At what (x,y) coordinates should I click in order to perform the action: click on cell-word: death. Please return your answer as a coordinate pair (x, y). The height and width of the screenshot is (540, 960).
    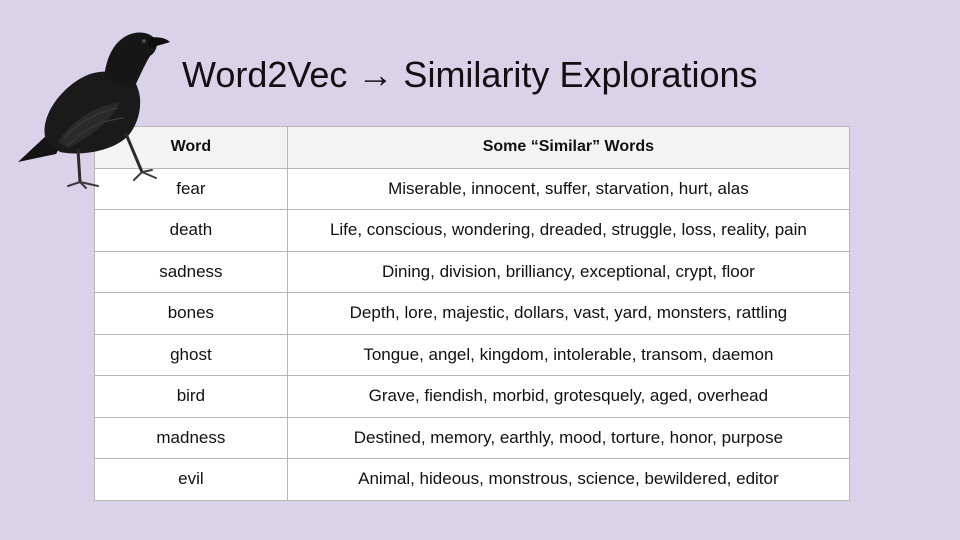
    Looking at the image, I should click on (191, 230).